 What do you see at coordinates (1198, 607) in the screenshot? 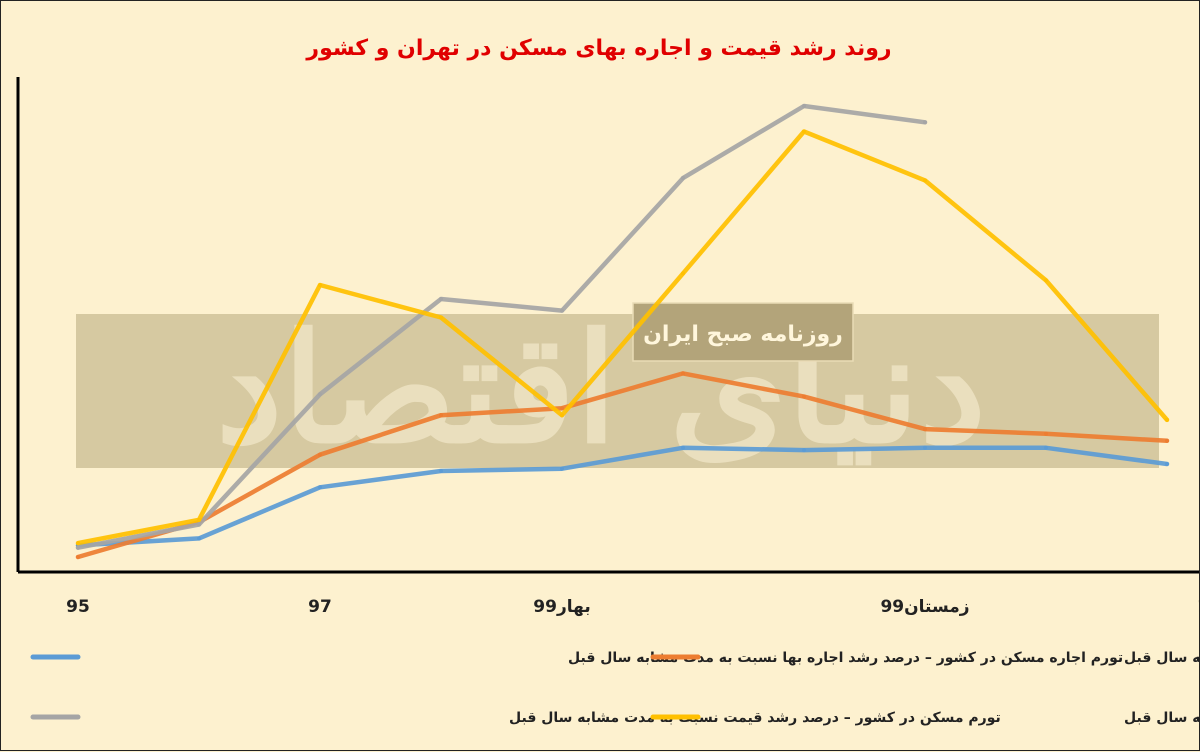
I see `x-tick-label: تابستان1400` at bounding box center [1198, 607].